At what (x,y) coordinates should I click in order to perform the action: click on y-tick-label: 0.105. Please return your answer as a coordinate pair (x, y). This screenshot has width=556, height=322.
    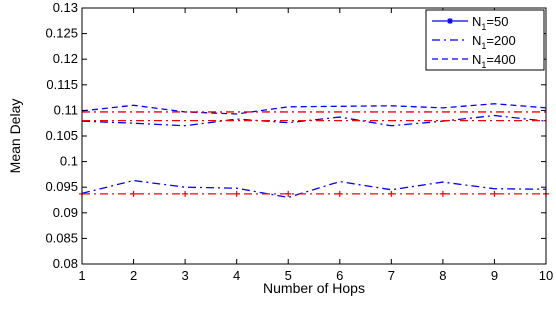
    Looking at the image, I should click on (61, 135).